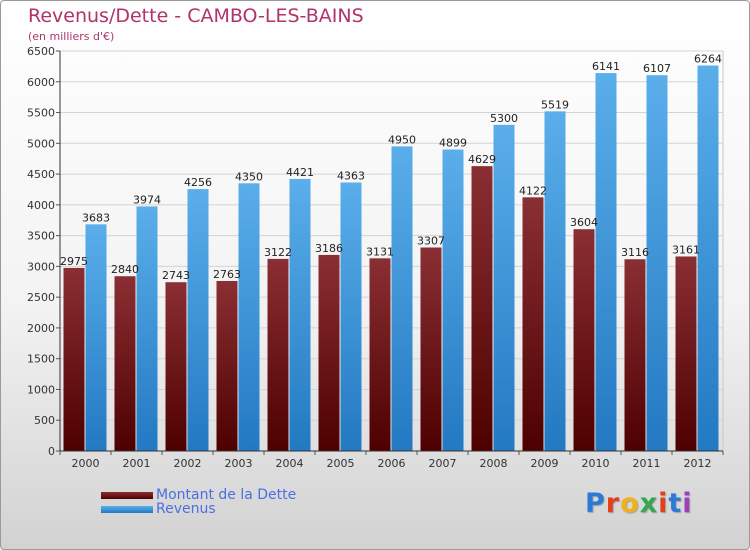 The image size is (750, 550). Describe the element at coordinates (482, 159) in the screenshot. I see `data-label-dette: 4629` at that location.